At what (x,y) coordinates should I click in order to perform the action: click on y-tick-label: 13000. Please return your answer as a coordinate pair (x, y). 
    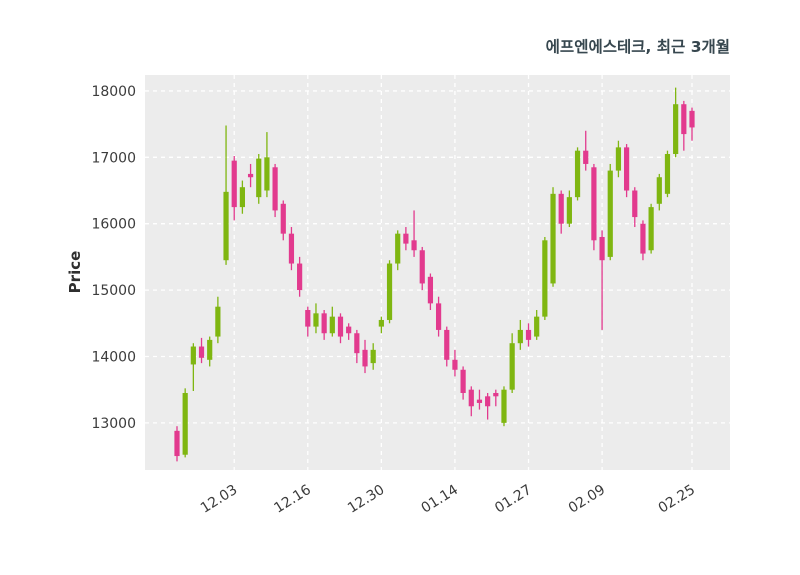
    Looking at the image, I should click on (113, 424).